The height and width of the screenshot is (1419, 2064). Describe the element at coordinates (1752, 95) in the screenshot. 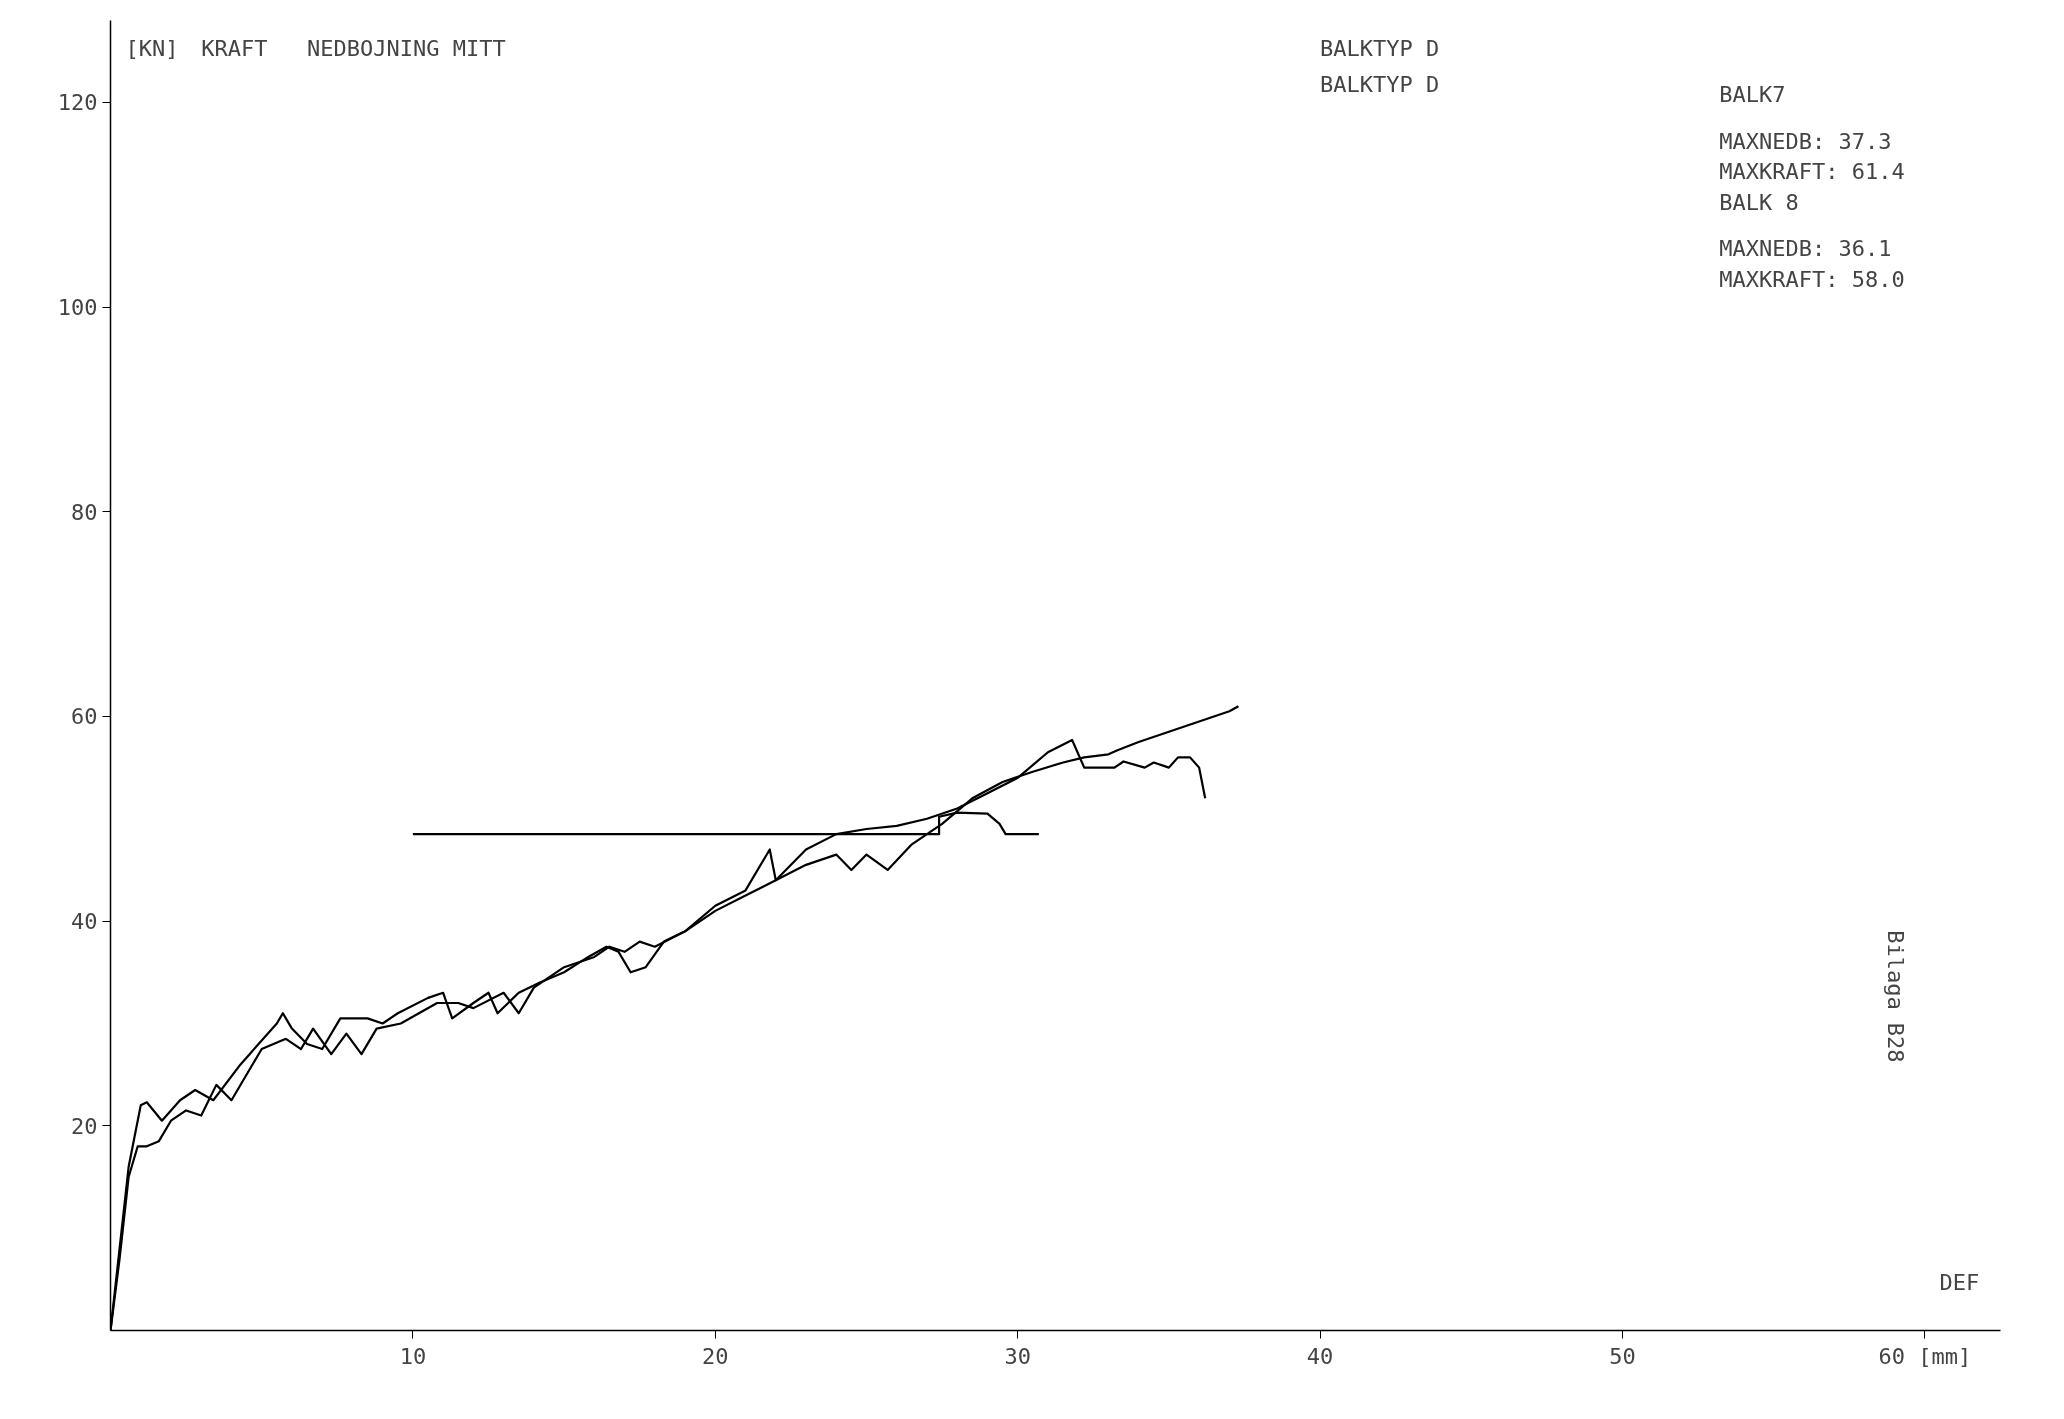

I see `annotation: BALK7` at that location.